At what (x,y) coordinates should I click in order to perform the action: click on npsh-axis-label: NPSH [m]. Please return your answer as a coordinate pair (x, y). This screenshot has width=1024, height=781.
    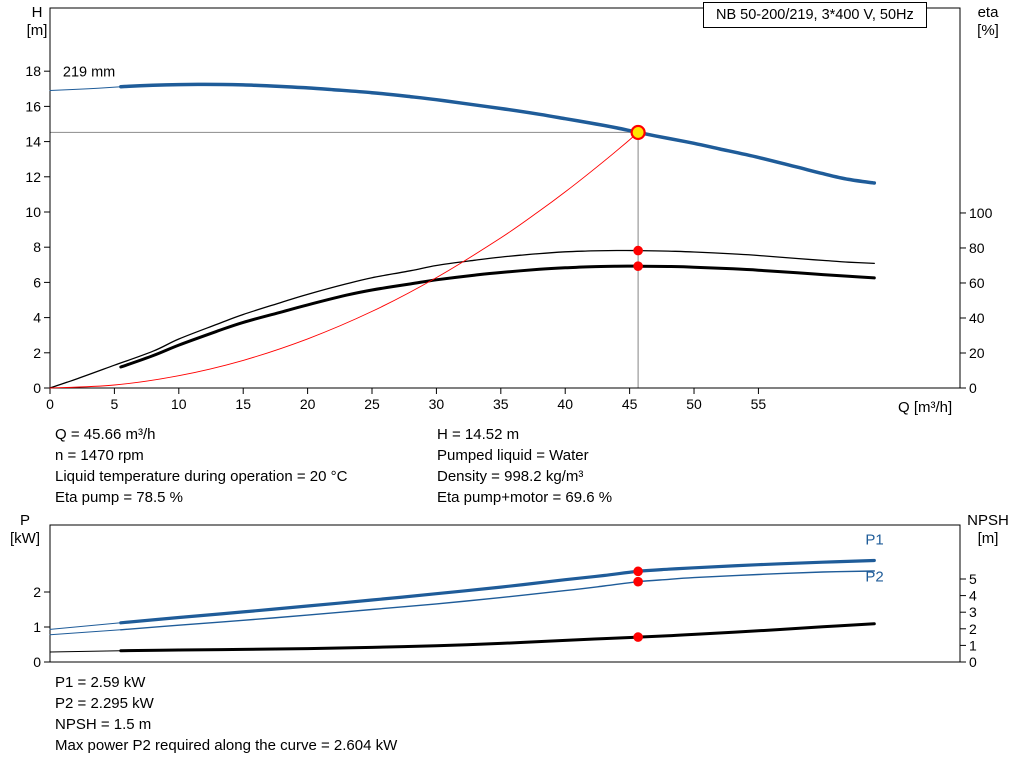
    Looking at the image, I should click on (988, 530).